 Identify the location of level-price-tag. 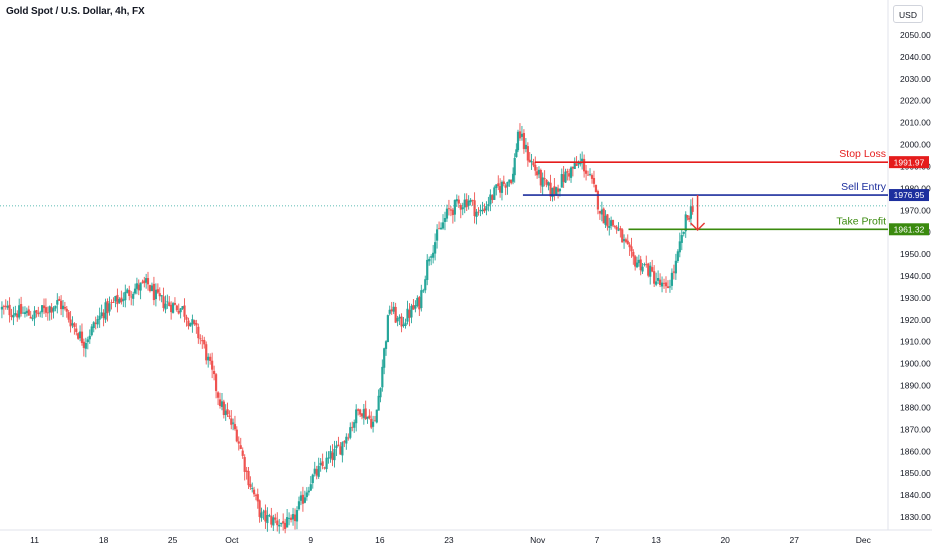
(909, 229).